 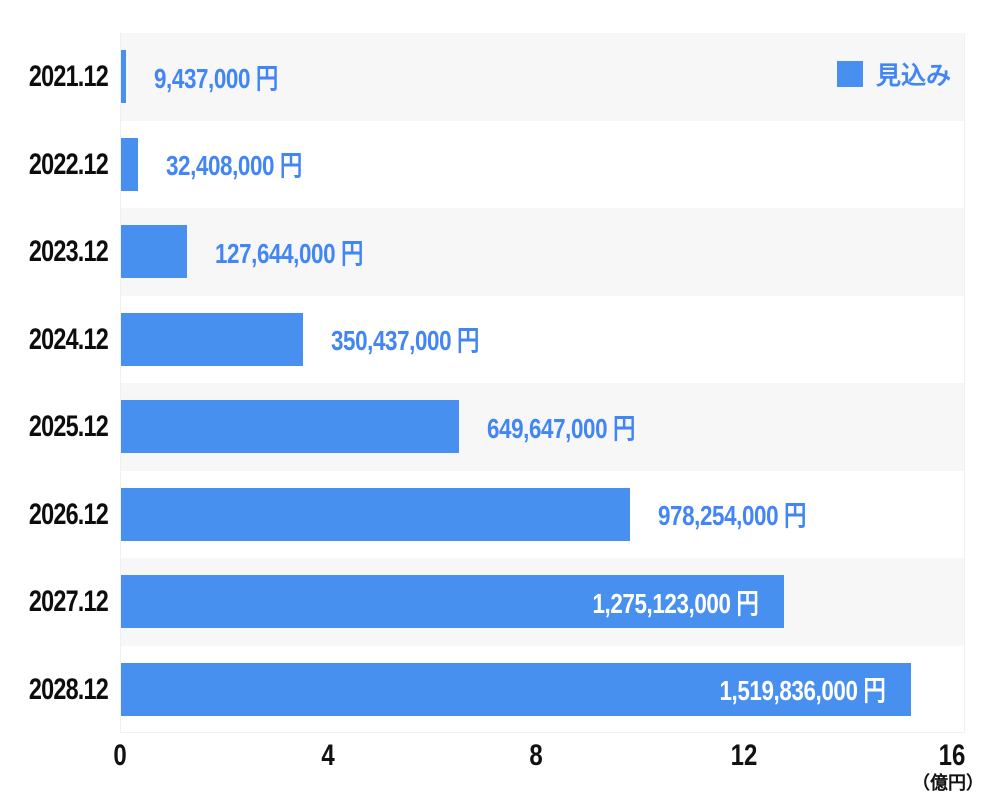 I want to click on value-label: 1,275,123,000 円, so click(x=675, y=603).